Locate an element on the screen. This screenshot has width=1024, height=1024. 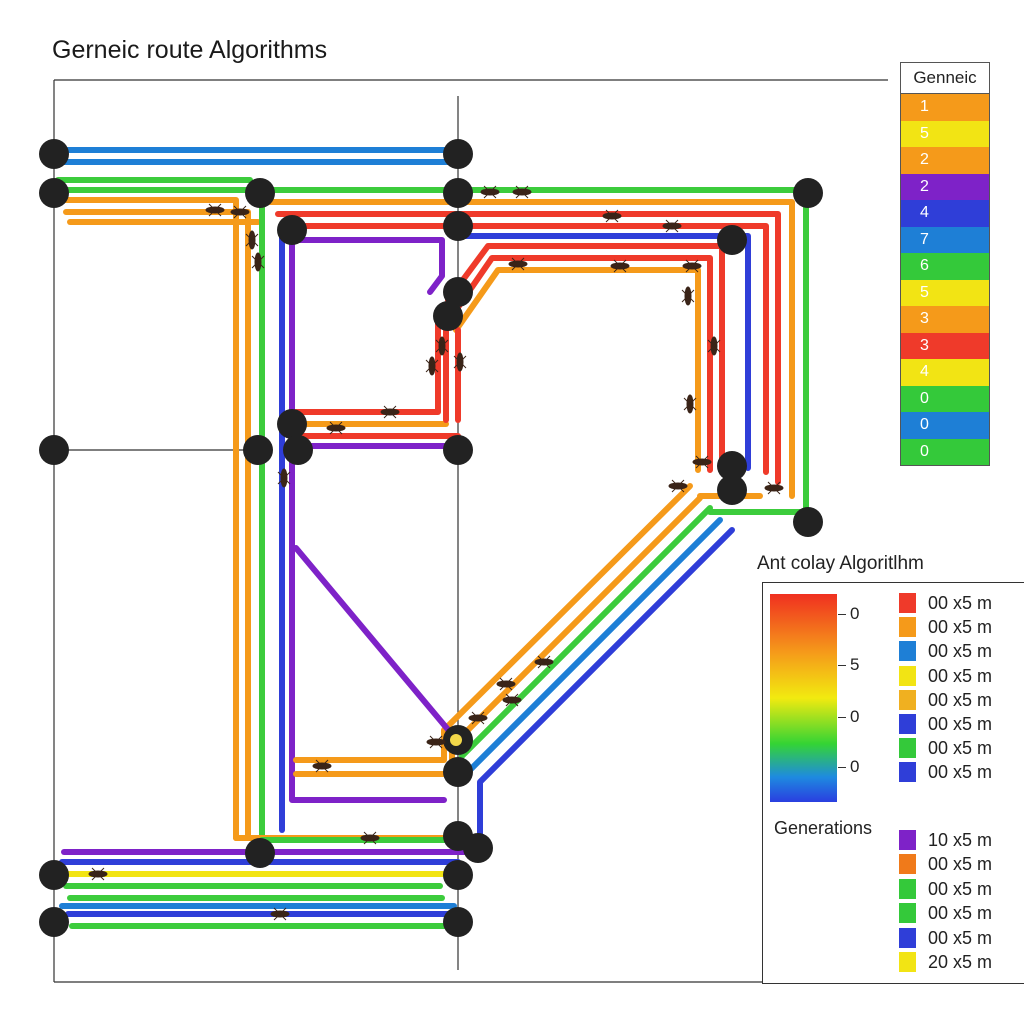
genneic-legend-row: 1 is located at coordinates (945, 107).